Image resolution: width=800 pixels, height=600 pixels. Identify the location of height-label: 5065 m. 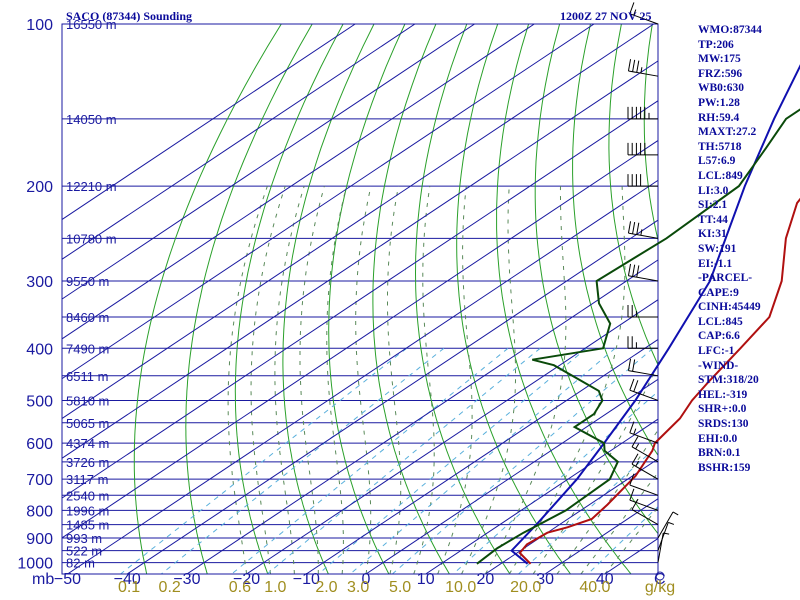
(87, 423).